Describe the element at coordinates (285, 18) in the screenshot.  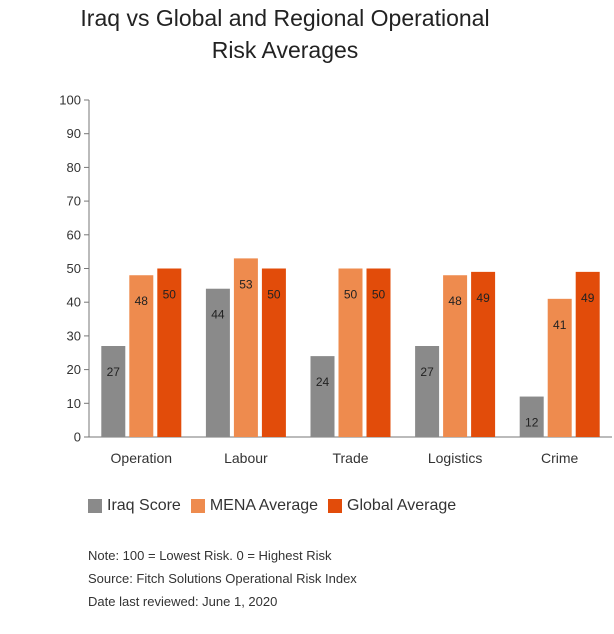
I see `chart-title-line-1: Iraq vs Global and Regional Operational` at that location.